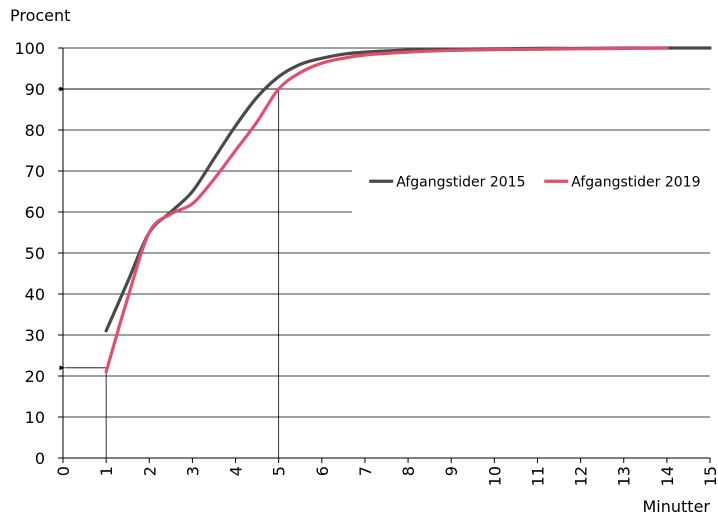 The width and height of the screenshot is (718, 520). What do you see at coordinates (35, 89) in the screenshot?
I see `y-tick-label: 90` at bounding box center [35, 89].